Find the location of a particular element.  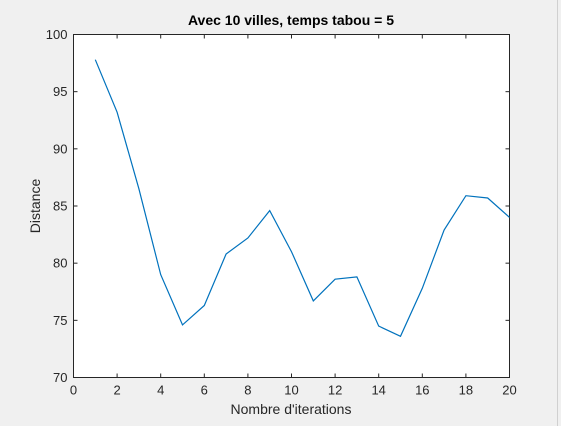

y-tick-label: 75 is located at coordinates (60, 320).